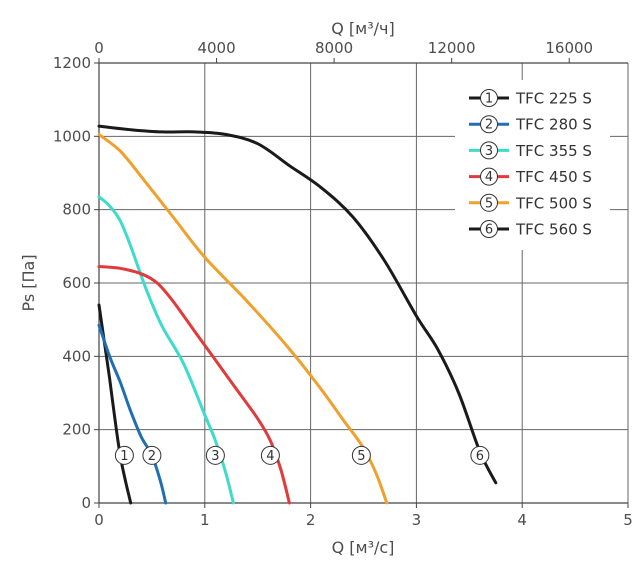 The height and width of the screenshot is (565, 638). What do you see at coordinates (363, 28) in the screenshot?
I see `x2-axis-title: Q [м³/ч]` at bounding box center [363, 28].